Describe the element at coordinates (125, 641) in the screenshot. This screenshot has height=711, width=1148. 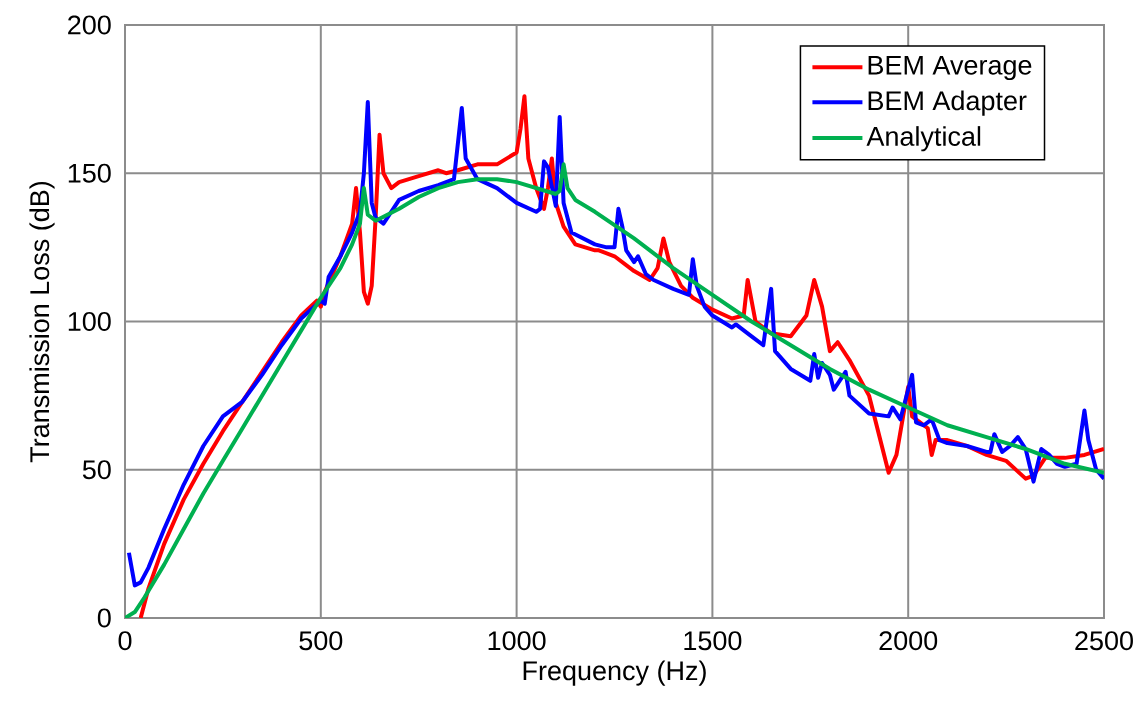
I see `x-tick-label: 0` at that location.